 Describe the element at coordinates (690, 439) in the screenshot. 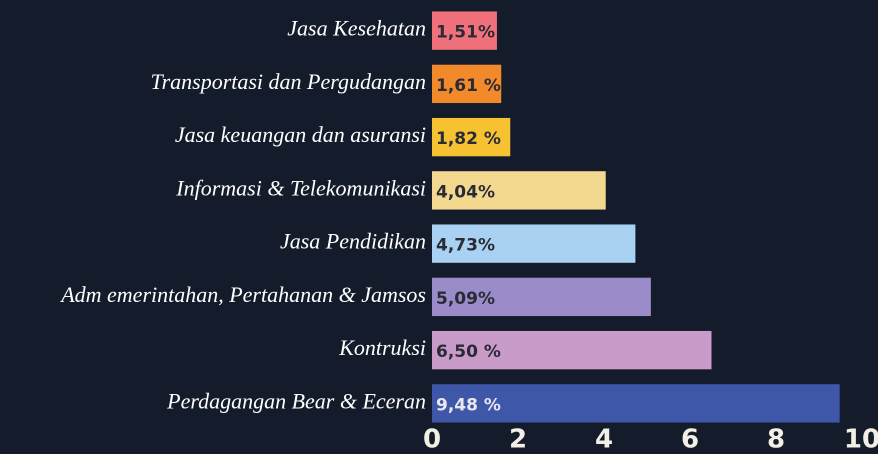

I see `x-tick-label: 6` at that location.